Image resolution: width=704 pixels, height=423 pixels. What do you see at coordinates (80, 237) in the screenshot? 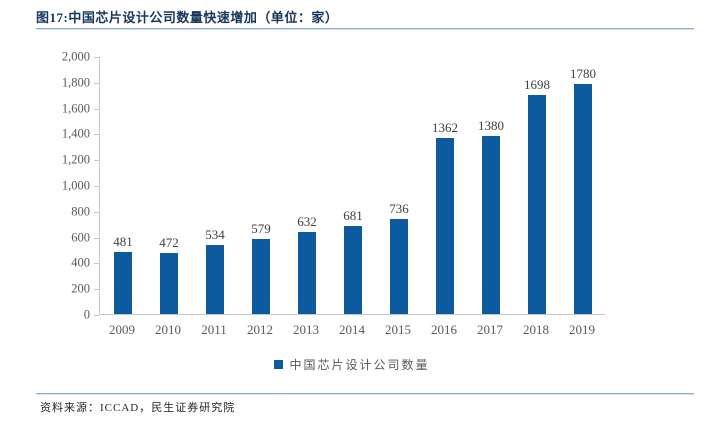
I see `y-tick-label-600: 600` at bounding box center [80, 237].